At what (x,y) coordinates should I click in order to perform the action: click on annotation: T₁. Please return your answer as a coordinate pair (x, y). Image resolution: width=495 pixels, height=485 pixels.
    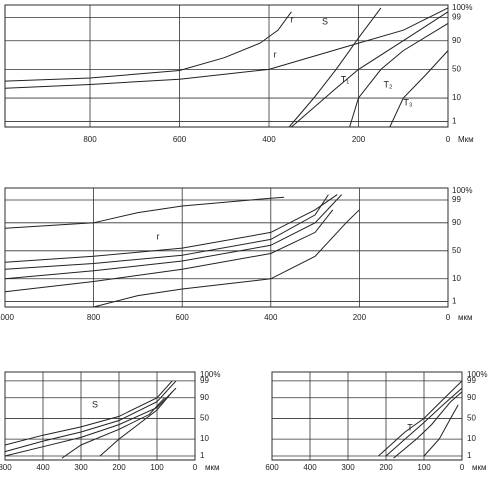
    Looking at the image, I should click on (345, 79).